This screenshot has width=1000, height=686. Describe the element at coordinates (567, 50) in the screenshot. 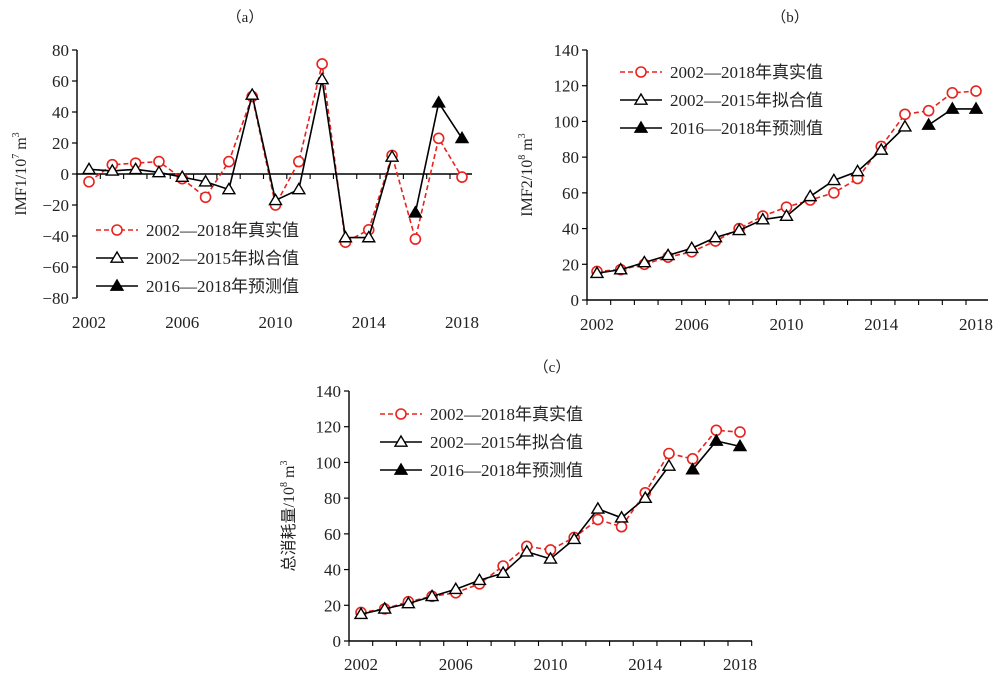

I see `y-tick-label: 140` at that location.